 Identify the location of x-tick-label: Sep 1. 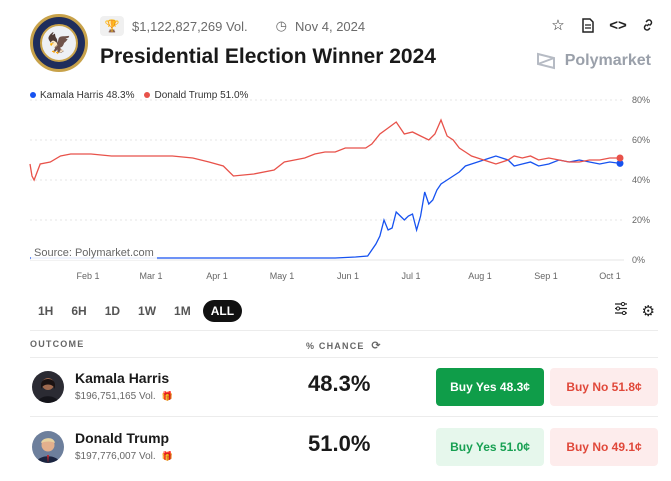
(546, 276).